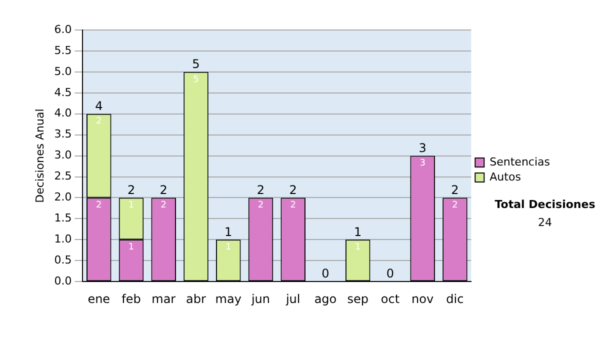 The height and width of the screenshot is (340, 600). Describe the element at coordinates (63, 71) in the screenshot. I see `y-tick-label: 5.0` at that location.